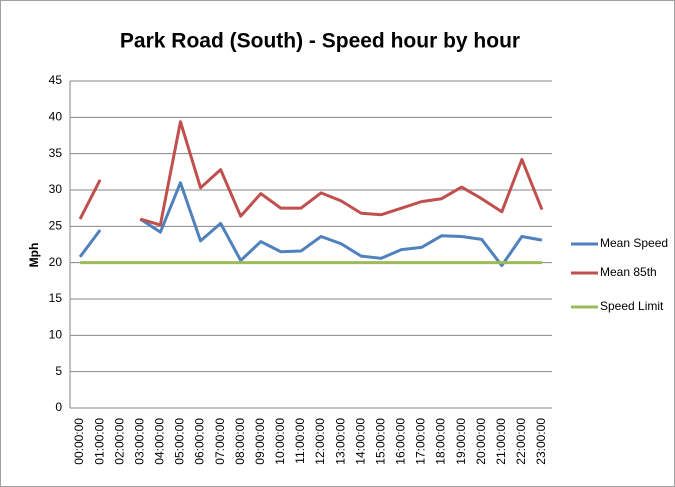  I want to click on y-tick-label: 25, so click(56, 226).